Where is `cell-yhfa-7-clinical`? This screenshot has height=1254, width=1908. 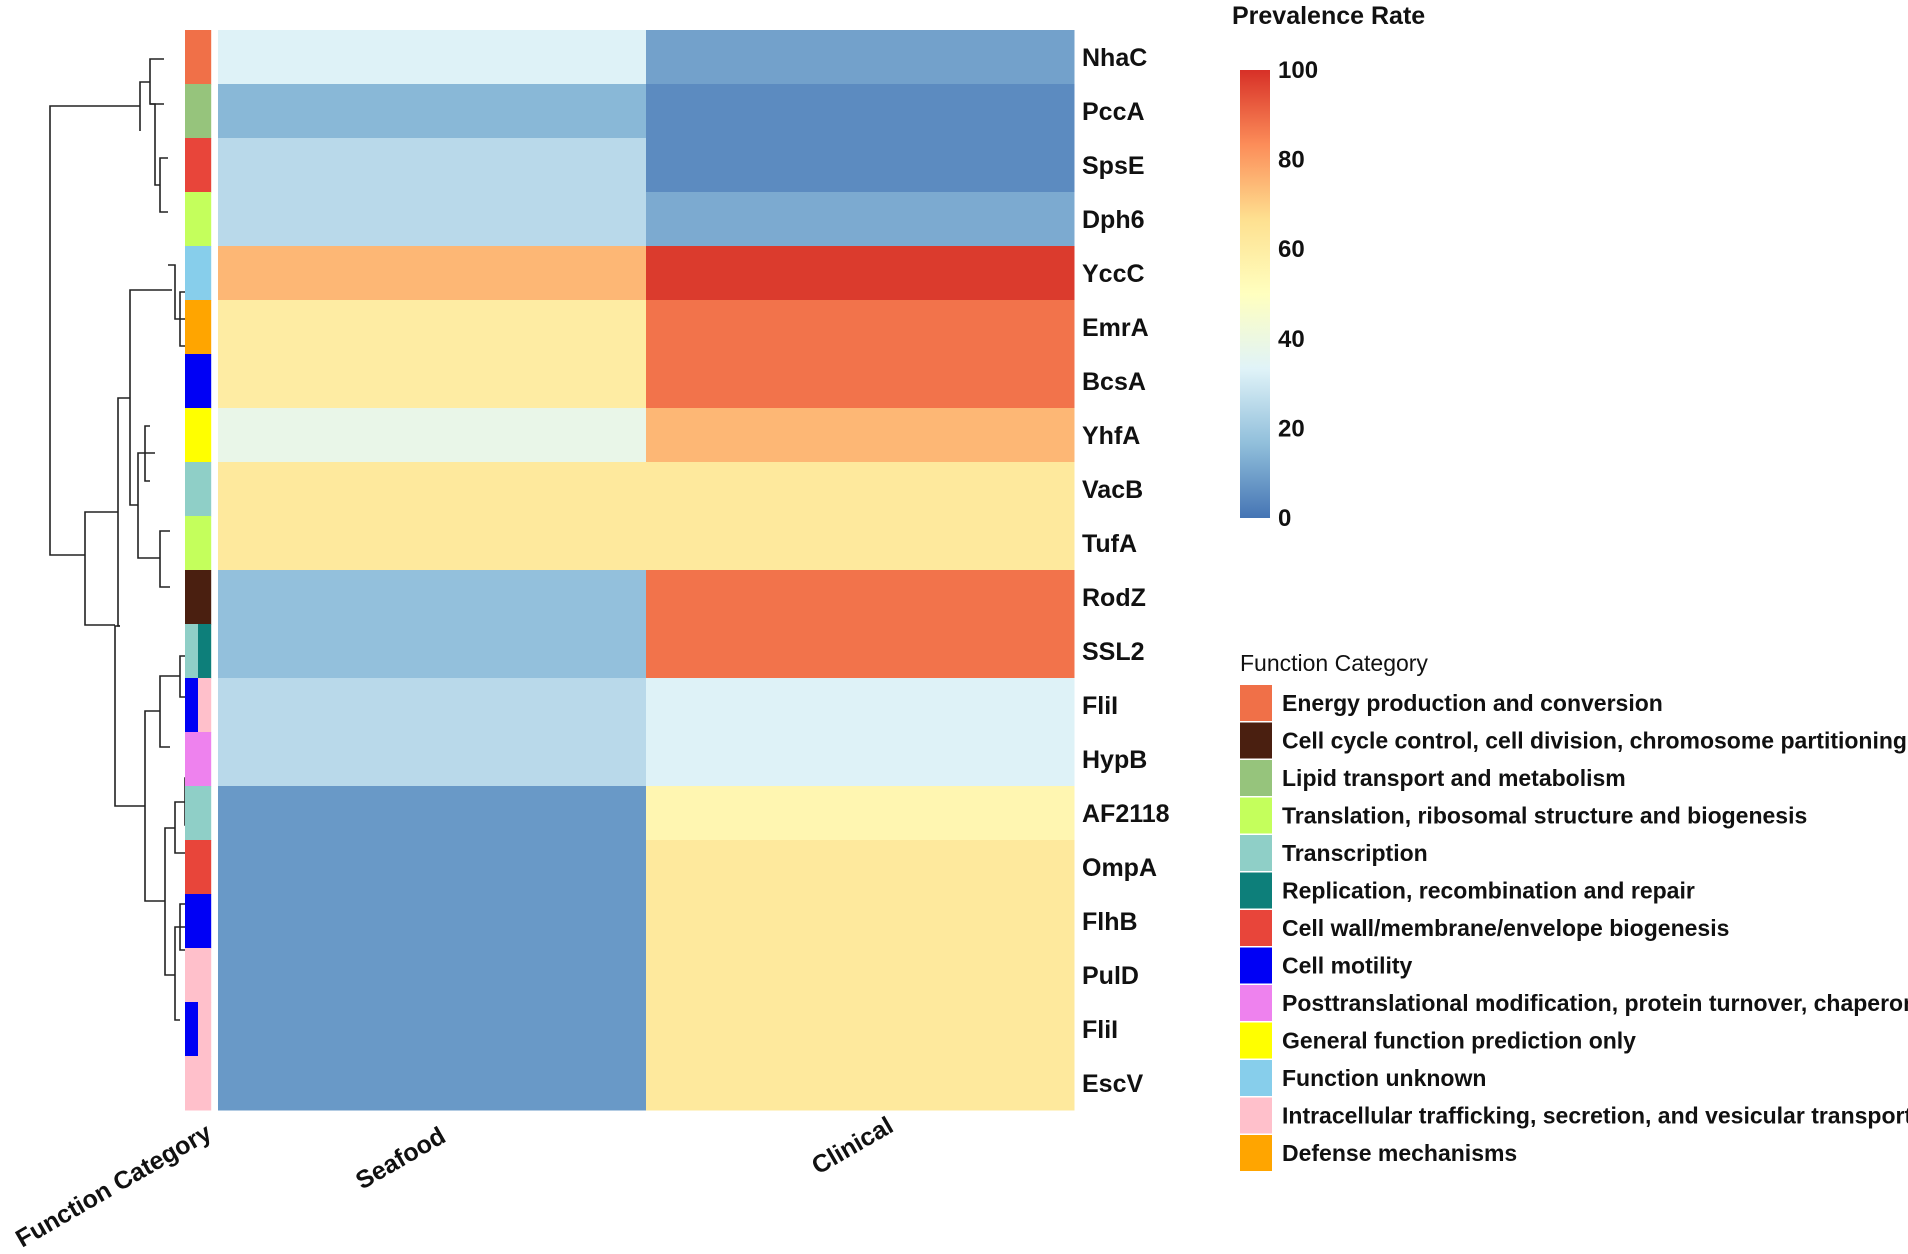
cell-yhfa-7-clinical is located at coordinates (860, 435).